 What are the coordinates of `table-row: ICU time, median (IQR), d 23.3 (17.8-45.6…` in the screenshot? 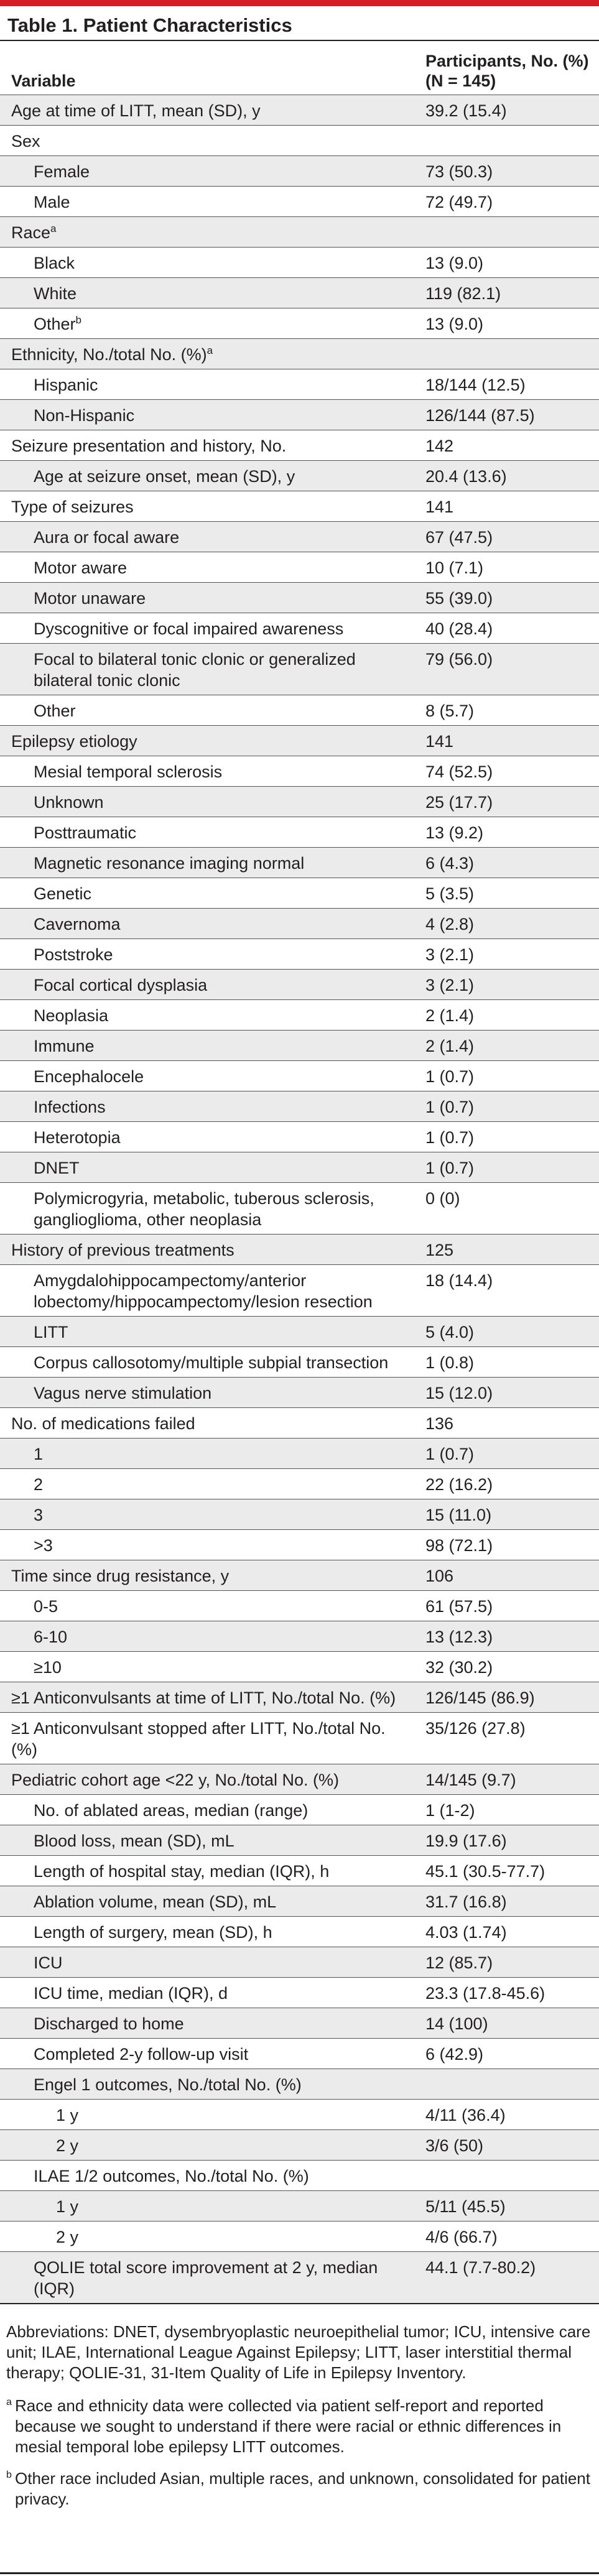 It's located at (299, 1993).